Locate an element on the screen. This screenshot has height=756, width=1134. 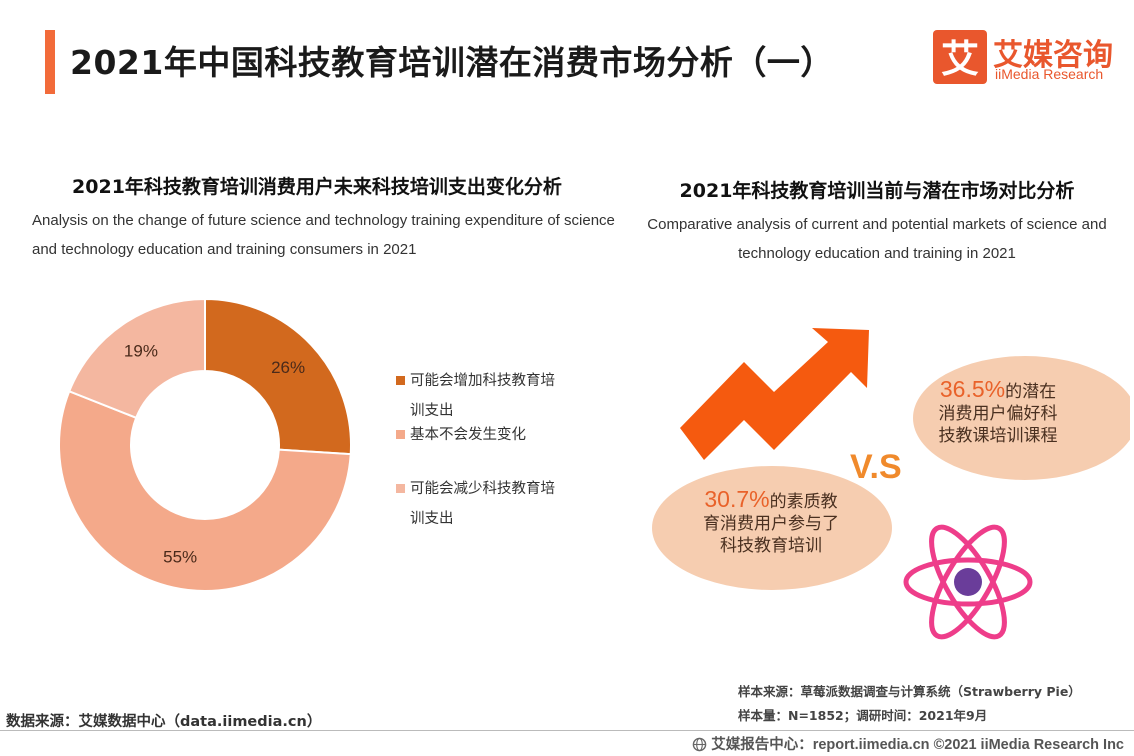
atom-icon is located at coordinates (968, 582).